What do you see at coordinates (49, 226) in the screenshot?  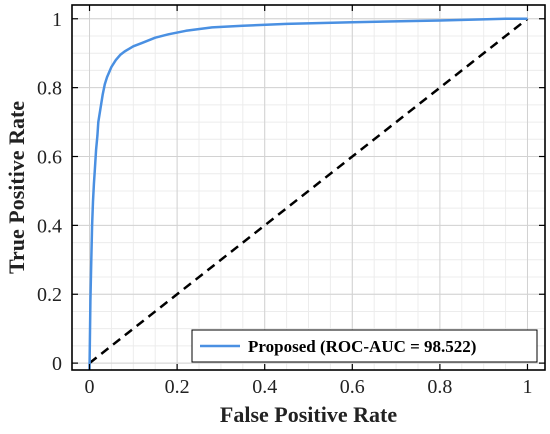 I see `y-tick-label: 0.4` at bounding box center [49, 226].